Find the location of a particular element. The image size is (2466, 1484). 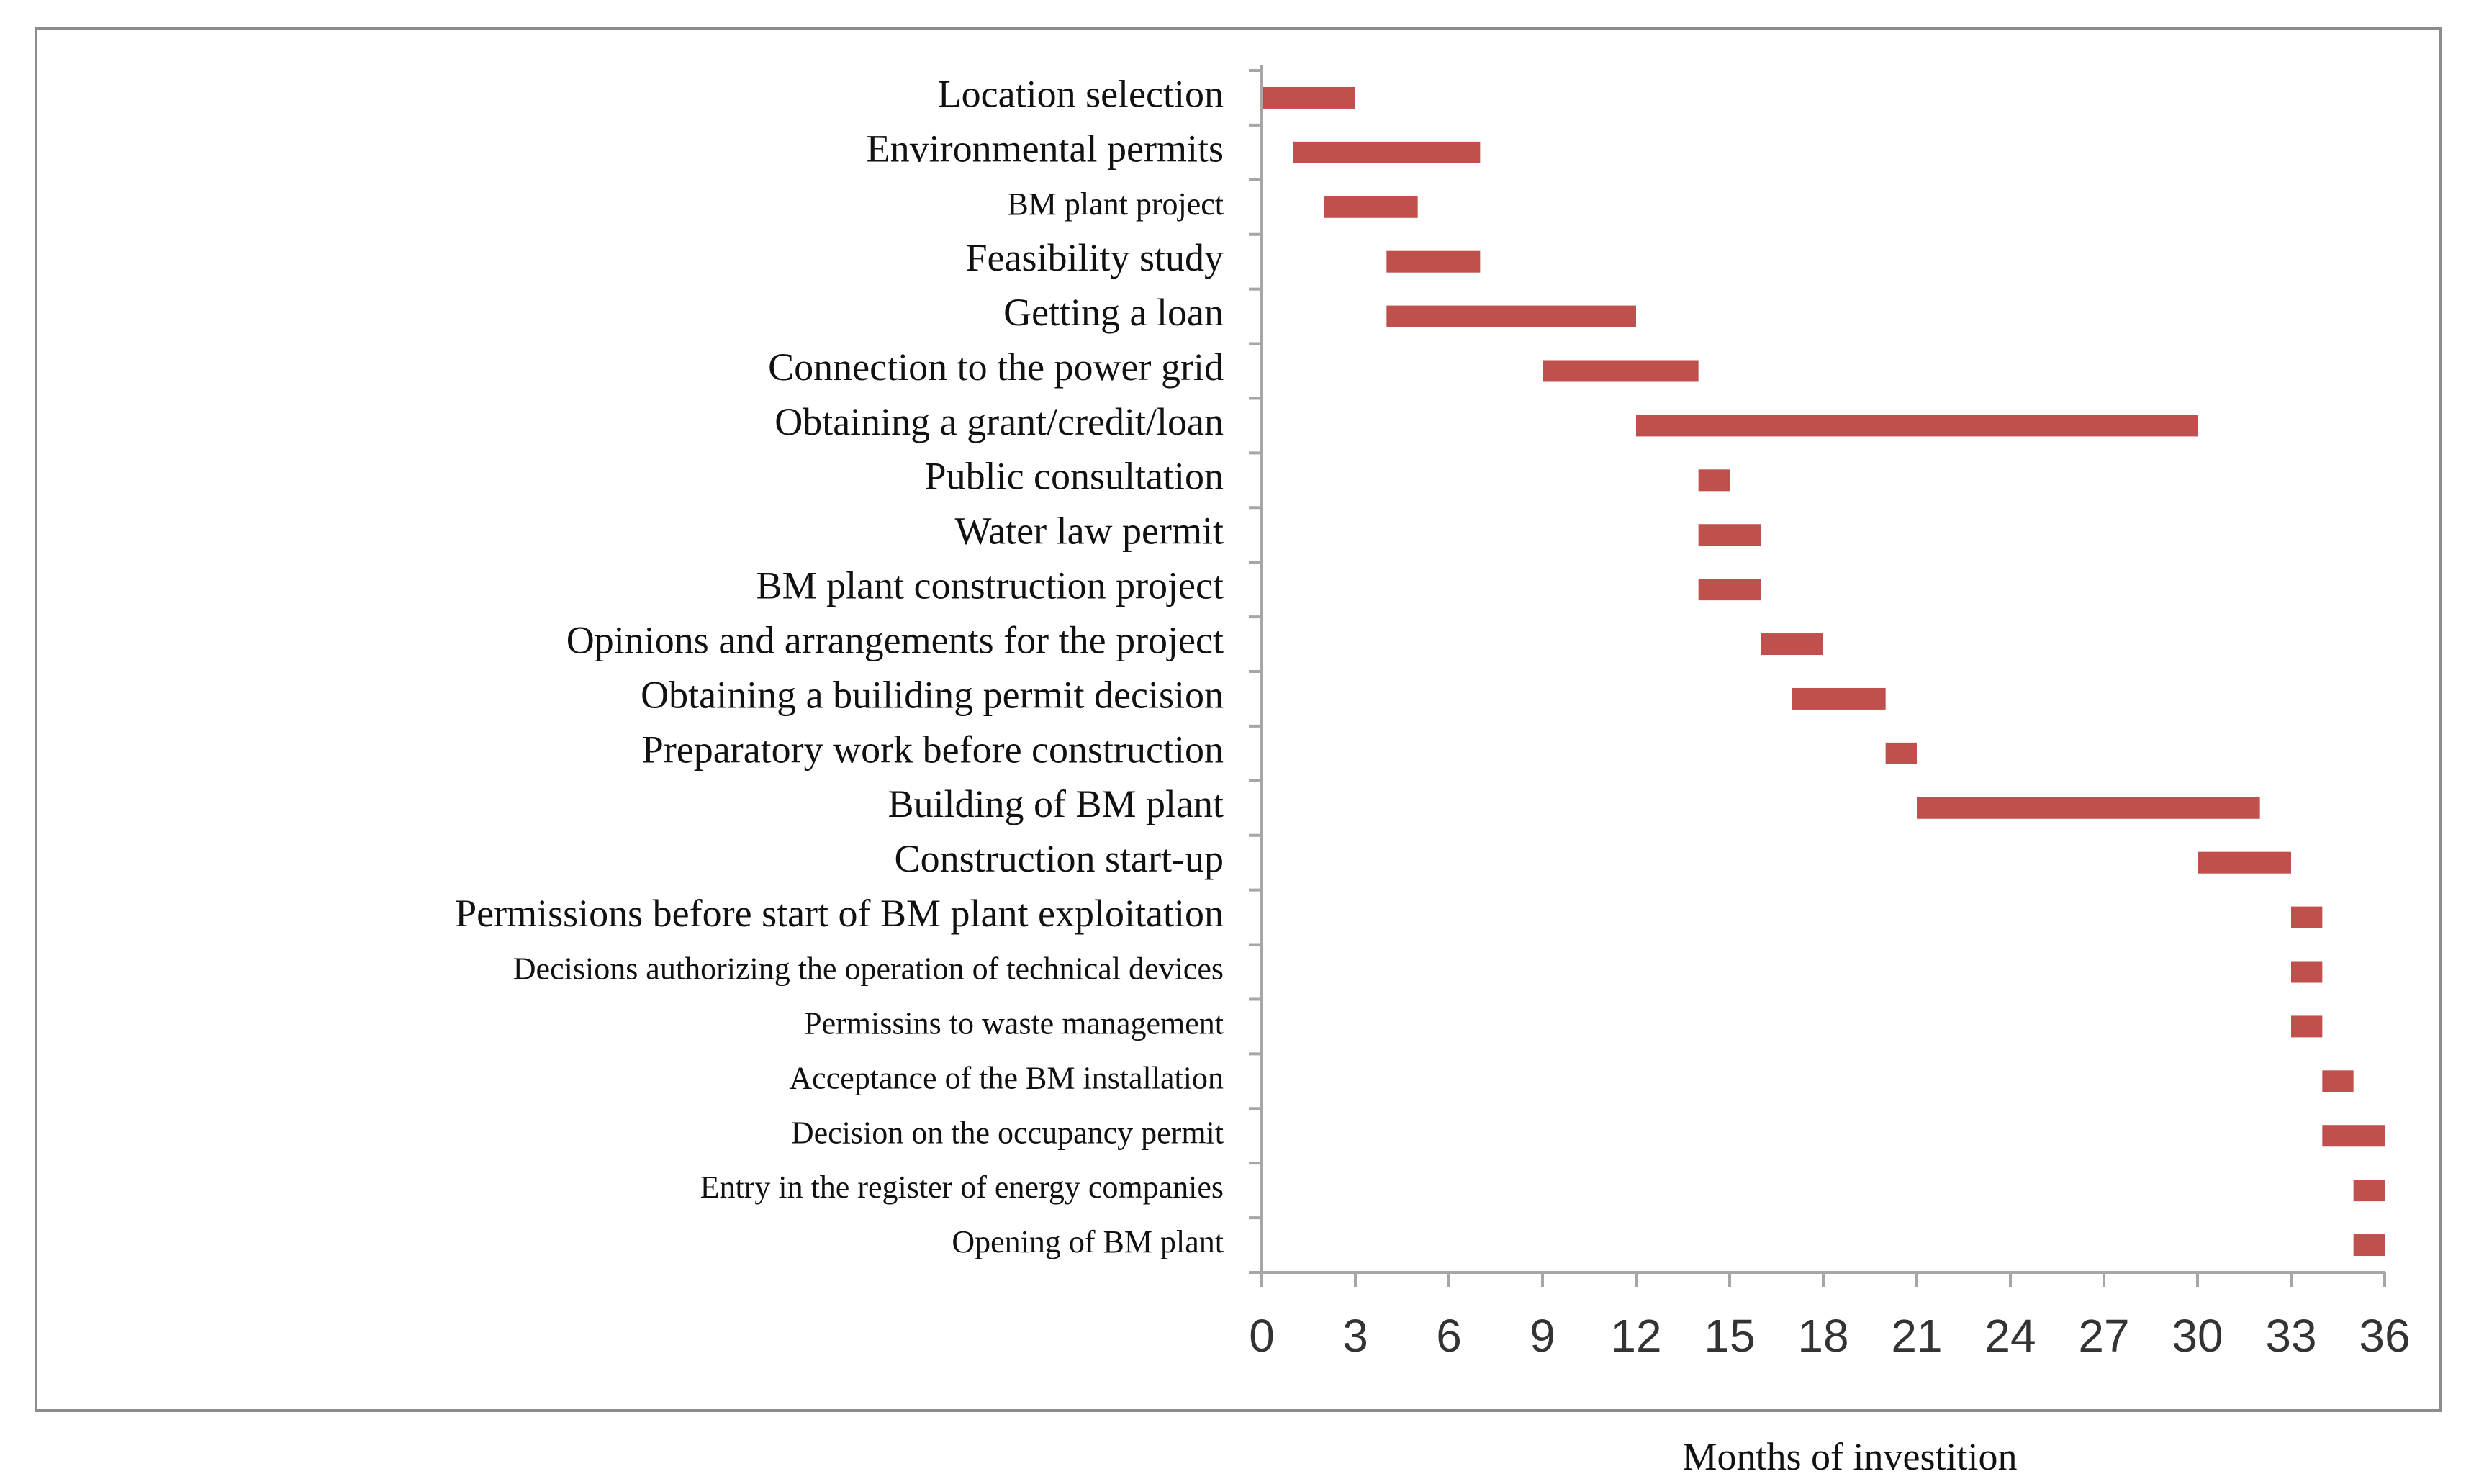

task-label: Getting a loan is located at coordinates (1113, 312).